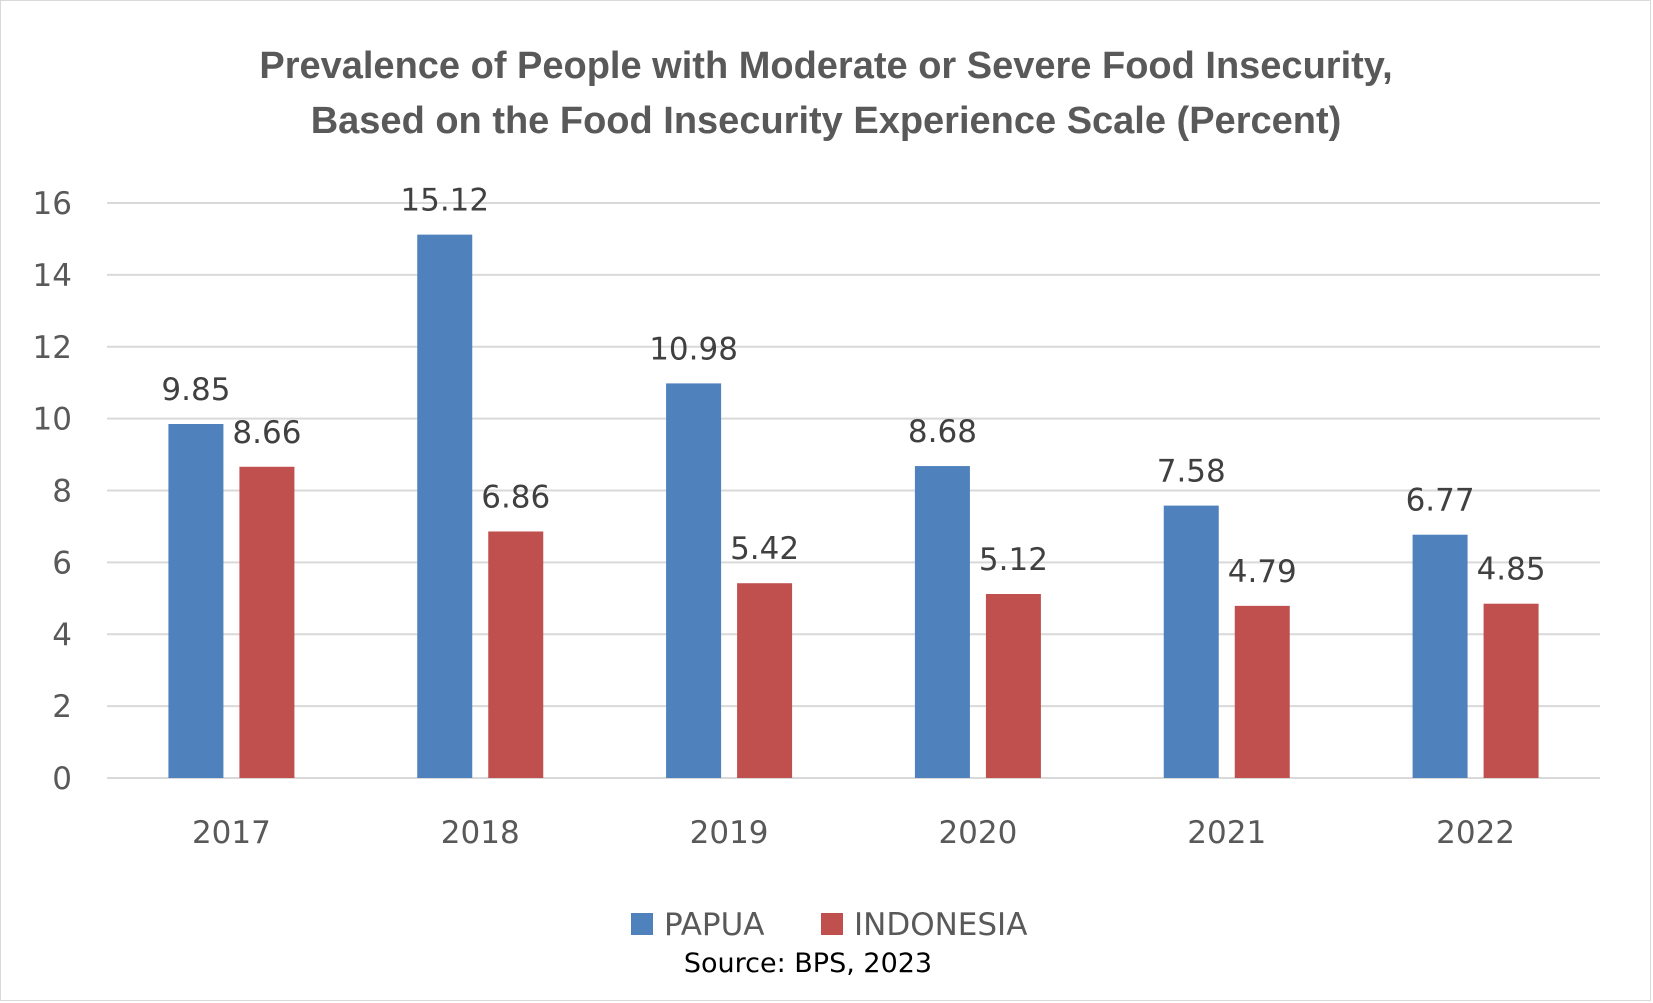  I want to click on data-label-indonesia-2019: 5.42, so click(764, 549).